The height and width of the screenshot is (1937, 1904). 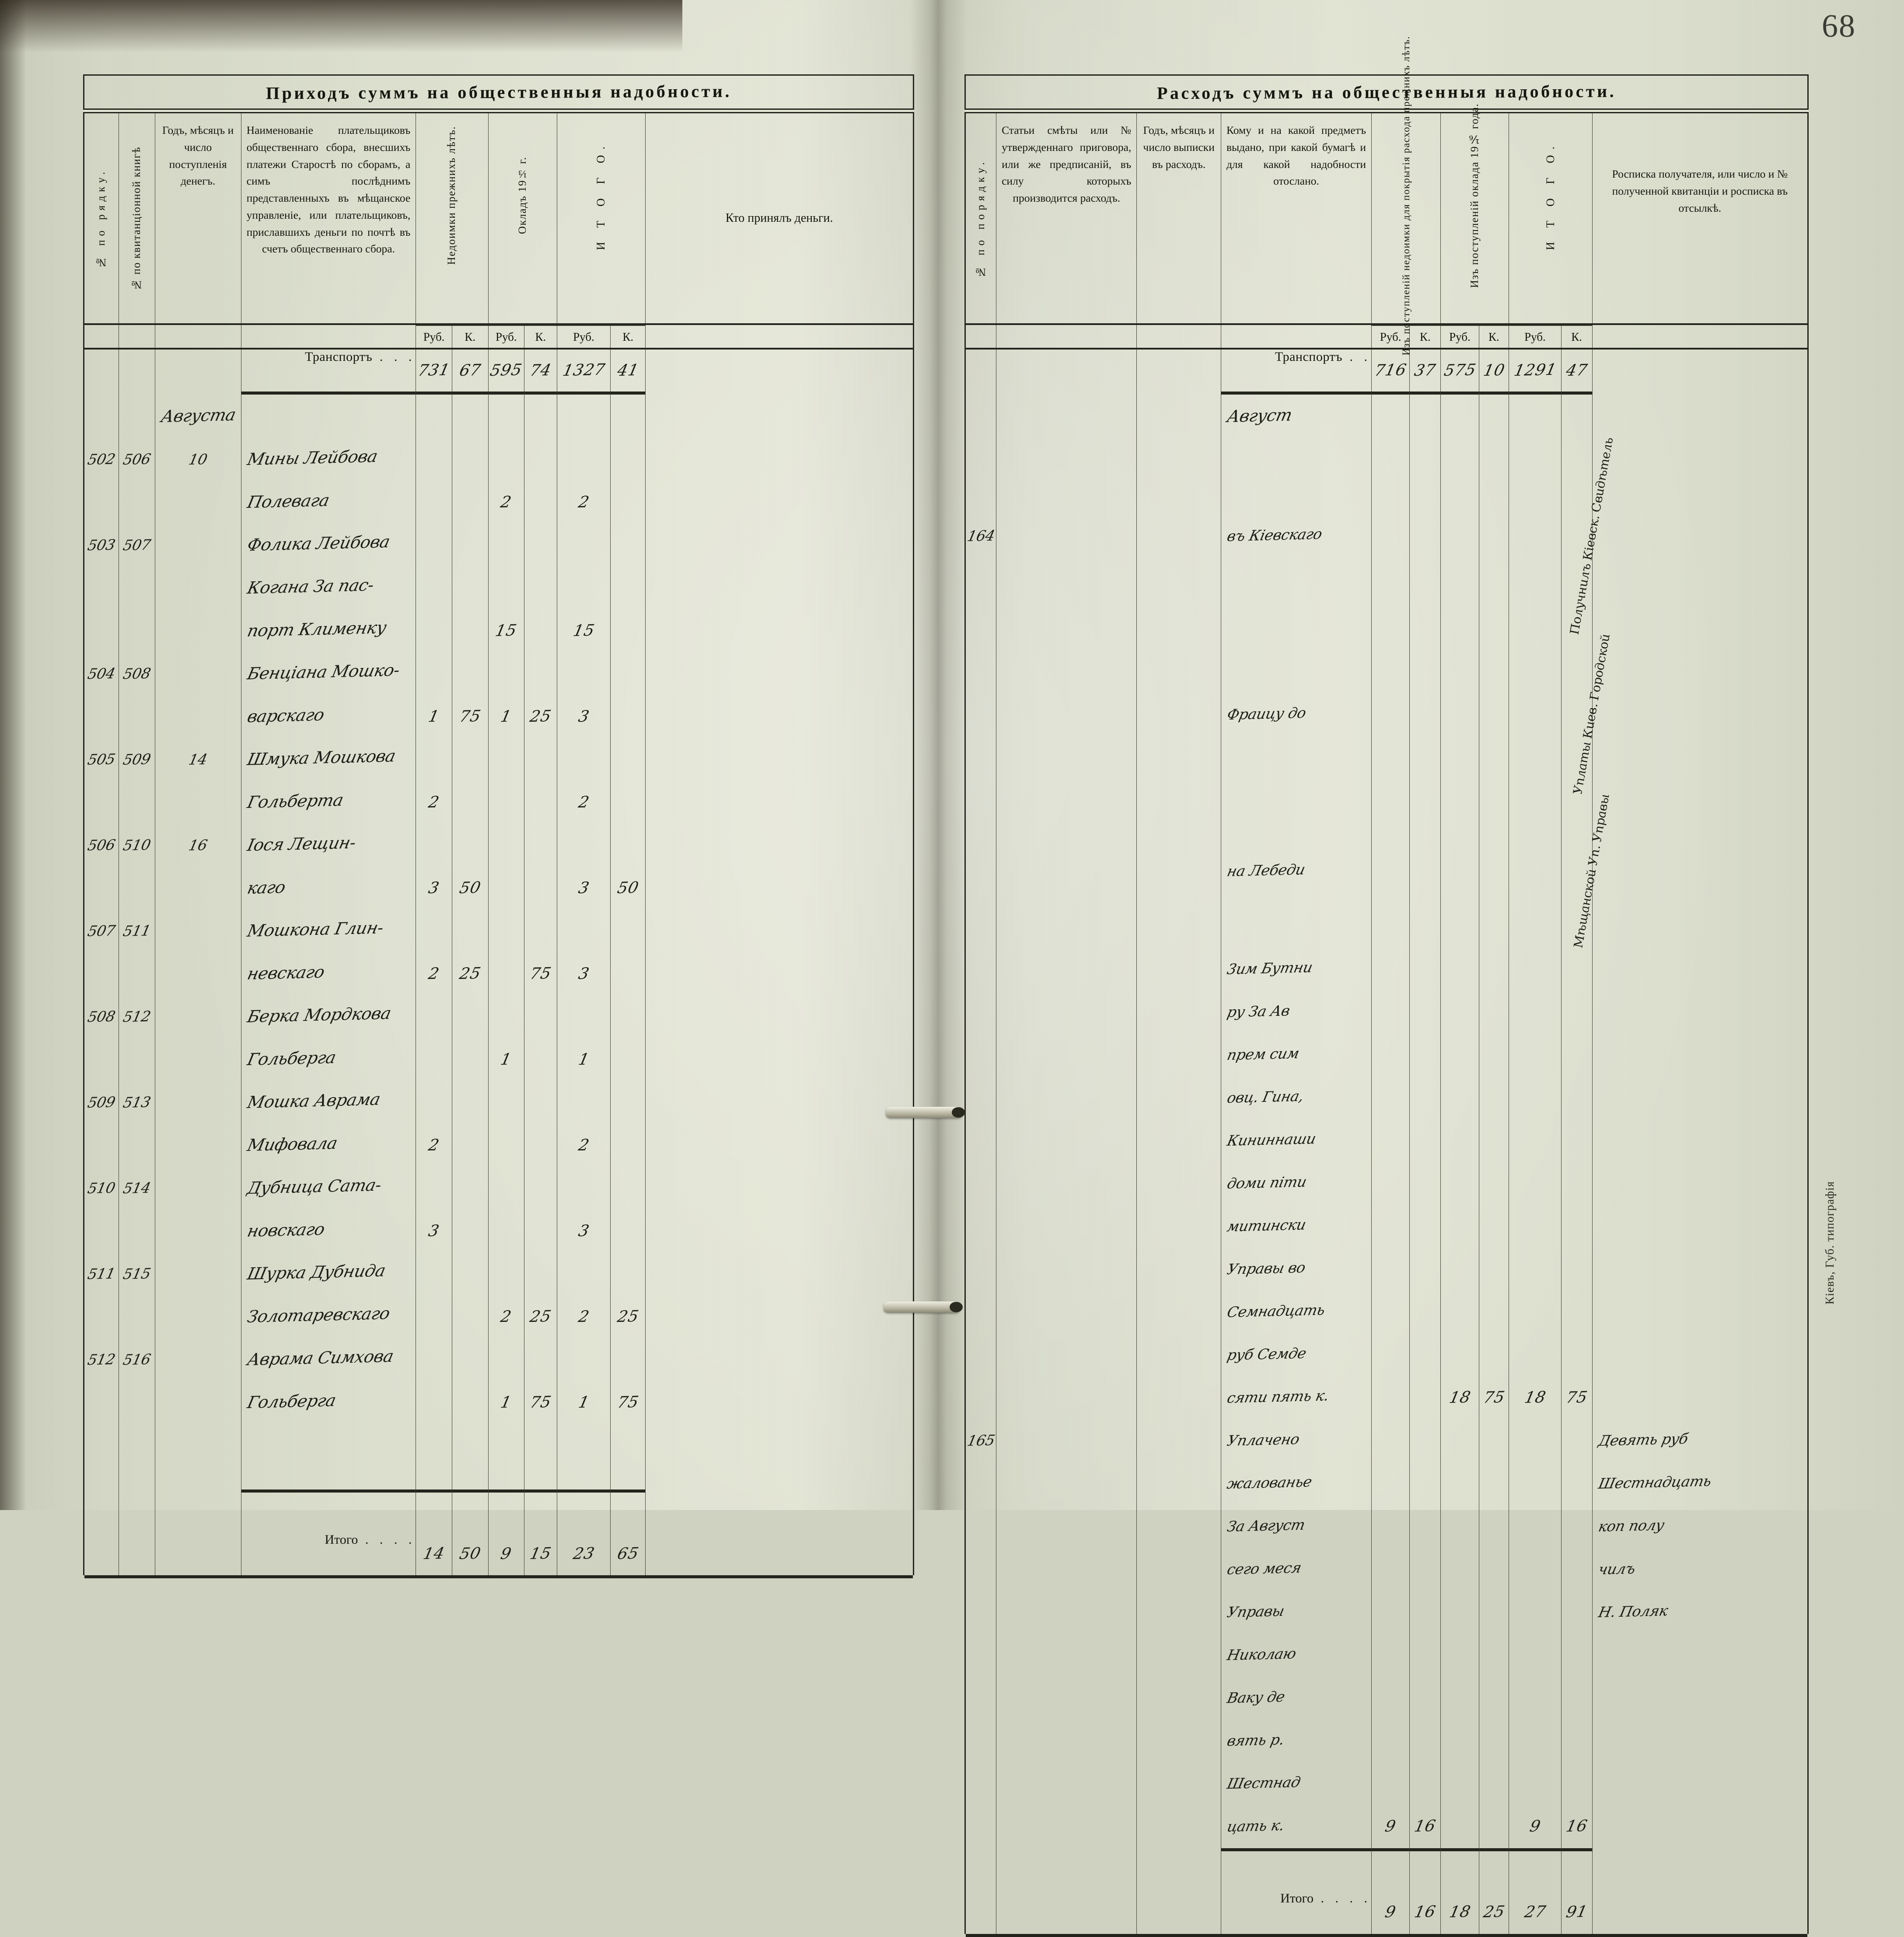 I want to click on income-payer-name-cont: Когана За пас-, so click(x=328, y=587).